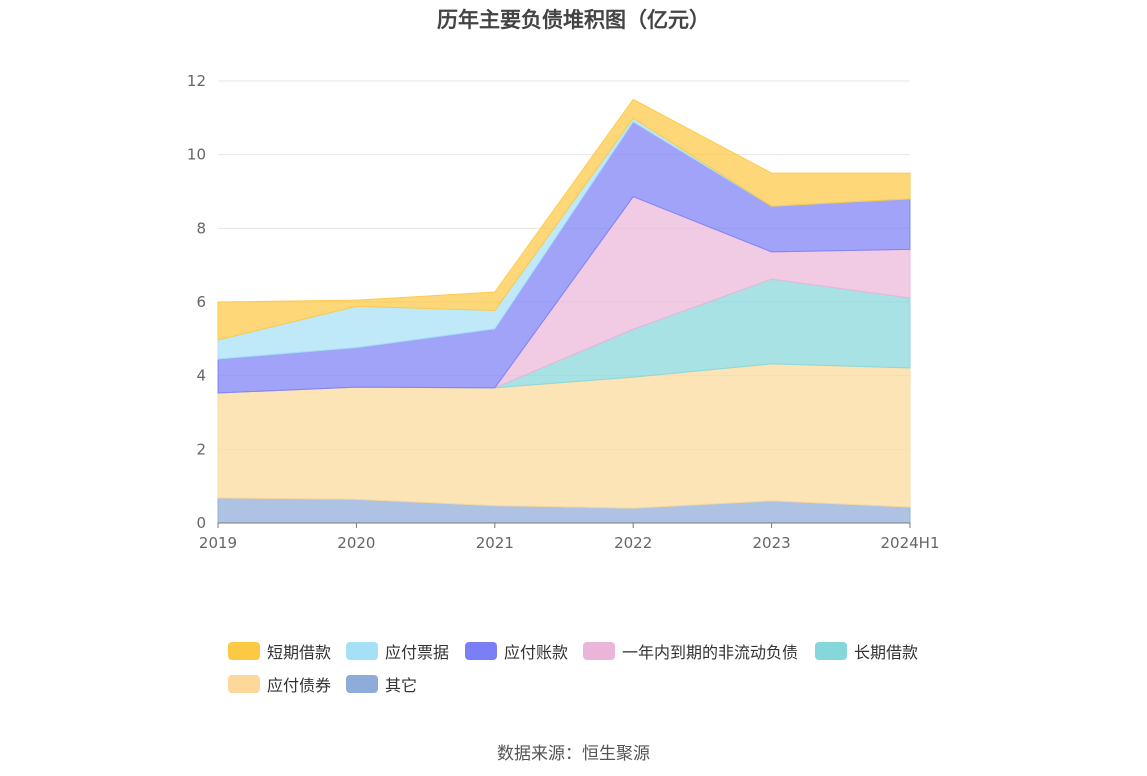 The image size is (1147, 776). I want to click on legend-item: 长期借款, so click(866, 651).